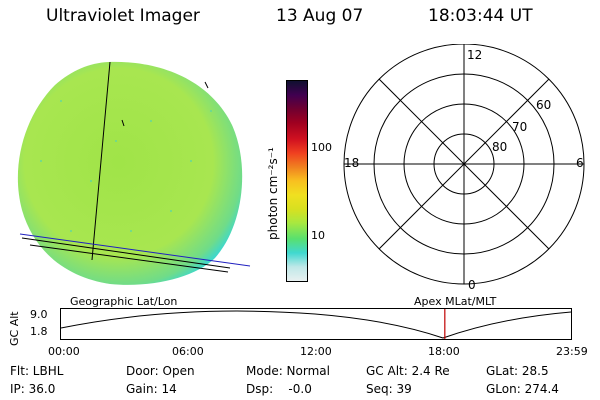  I want to click on apex-frame-label: Apex MLat/MLT, so click(455, 301).